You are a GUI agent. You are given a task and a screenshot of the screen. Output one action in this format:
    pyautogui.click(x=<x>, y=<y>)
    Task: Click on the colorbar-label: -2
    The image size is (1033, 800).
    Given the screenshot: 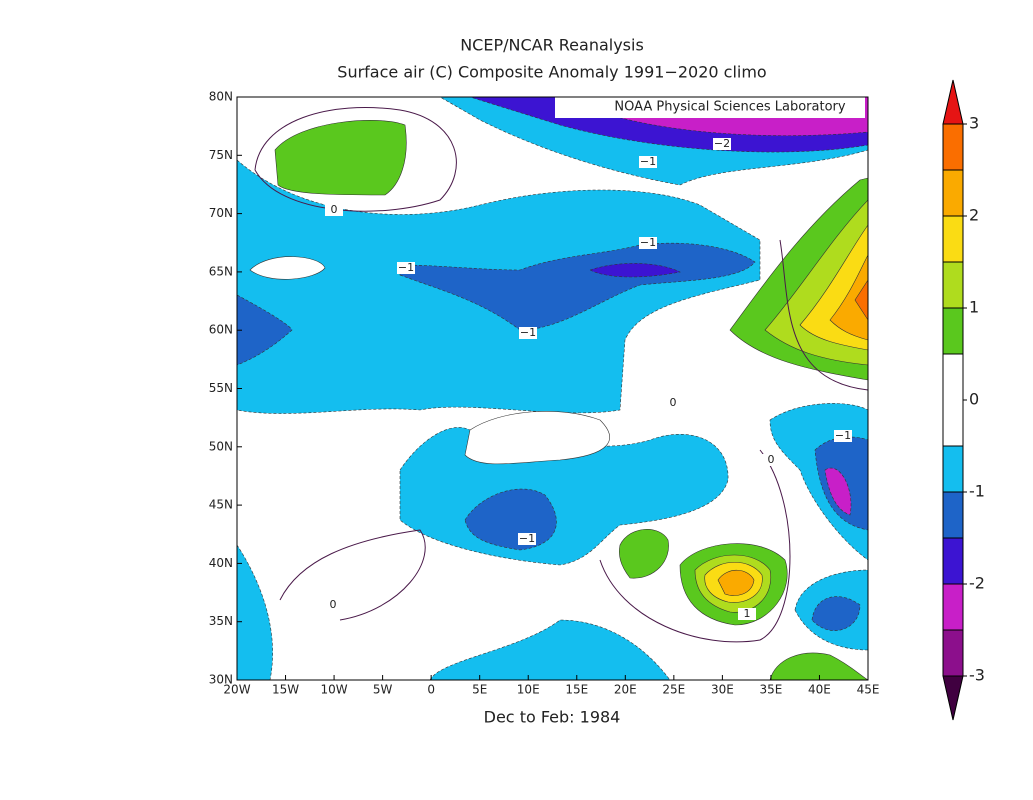 What is the action you would take?
    pyautogui.click(x=977, y=583)
    